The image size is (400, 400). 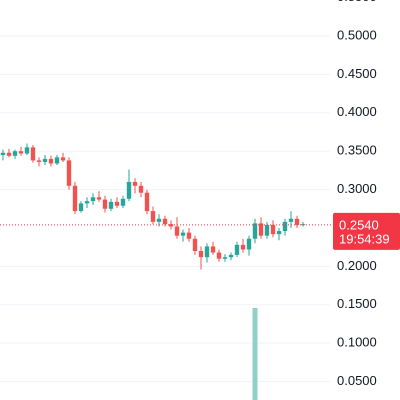 What do you see at coordinates (357, 303) in the screenshot?
I see `y-tick-label: 0.1500` at bounding box center [357, 303].